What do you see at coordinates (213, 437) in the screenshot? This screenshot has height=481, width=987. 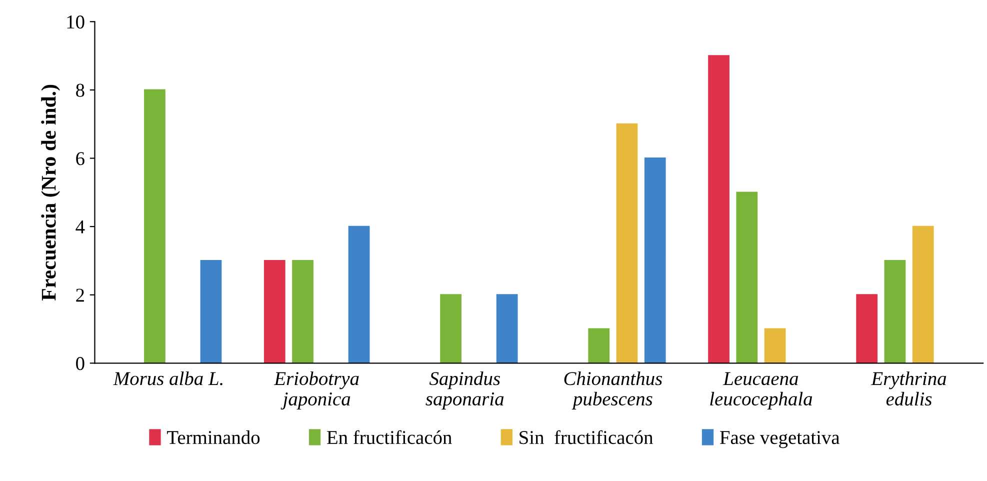 I see `legend-label: Terminando` at bounding box center [213, 437].